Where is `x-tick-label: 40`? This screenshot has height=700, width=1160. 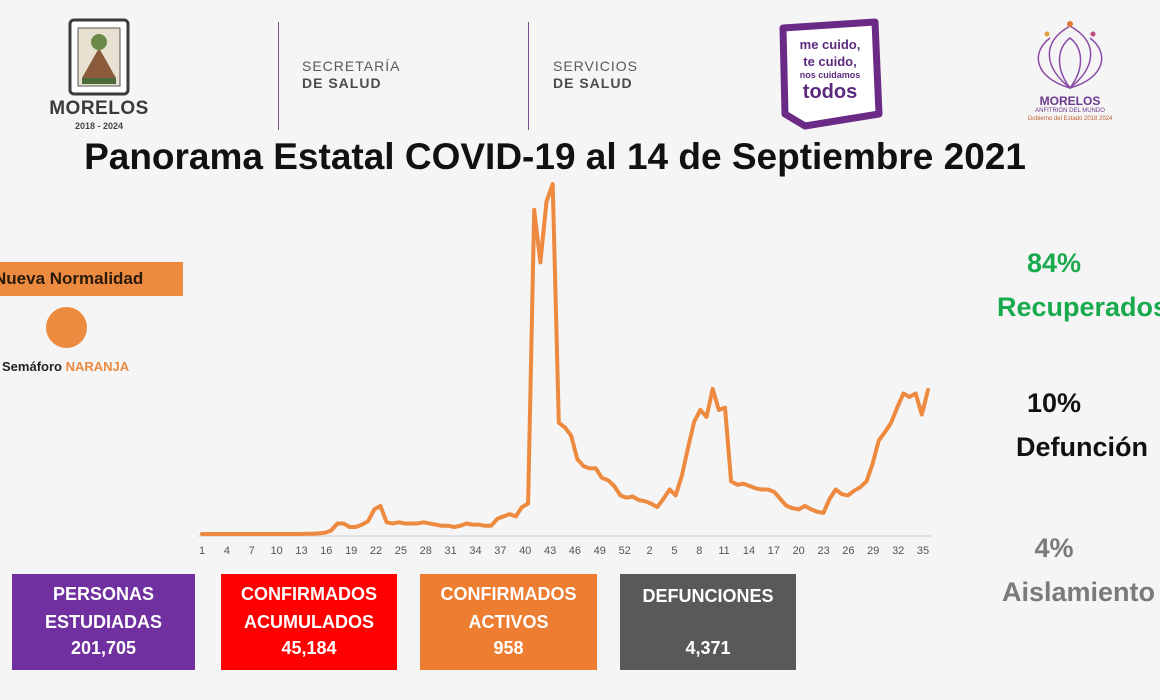
x-tick-label: 40 is located at coordinates (525, 551).